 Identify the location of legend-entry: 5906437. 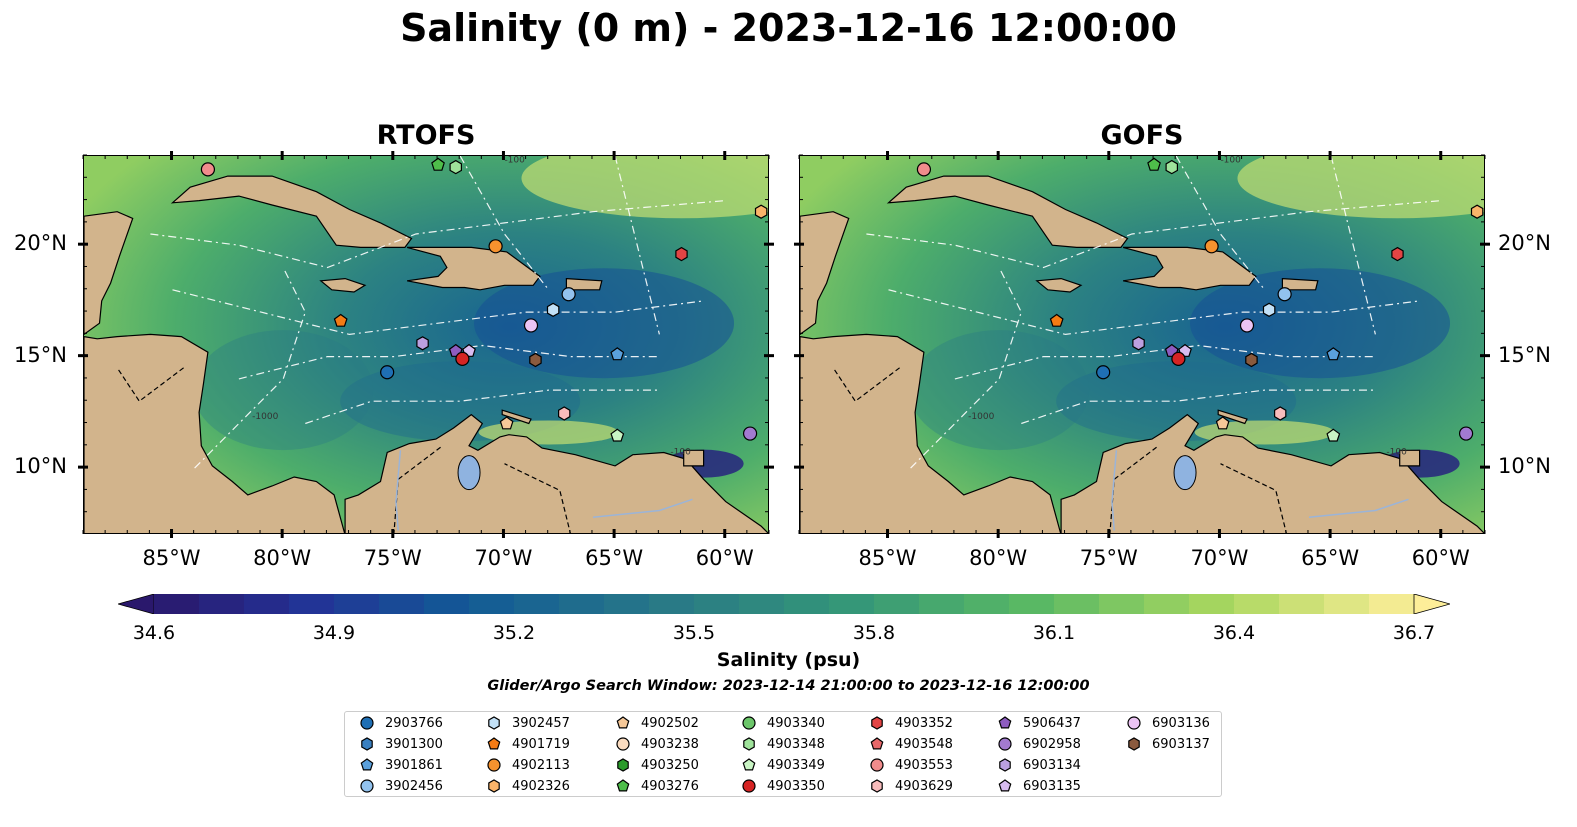
(1039, 723).